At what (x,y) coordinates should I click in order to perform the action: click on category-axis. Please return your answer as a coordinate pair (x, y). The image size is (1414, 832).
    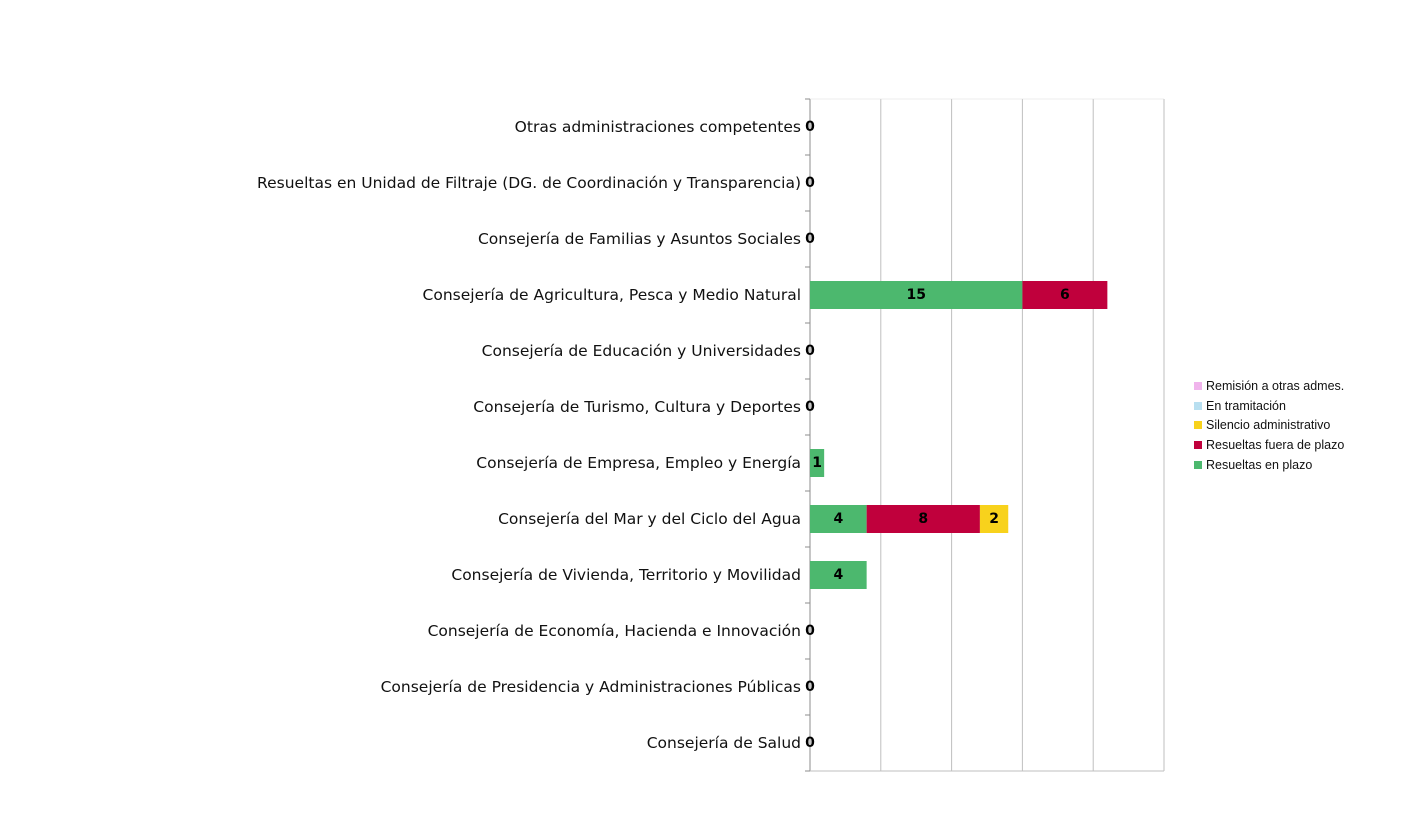
    Looking at the image, I should click on (807, 435).